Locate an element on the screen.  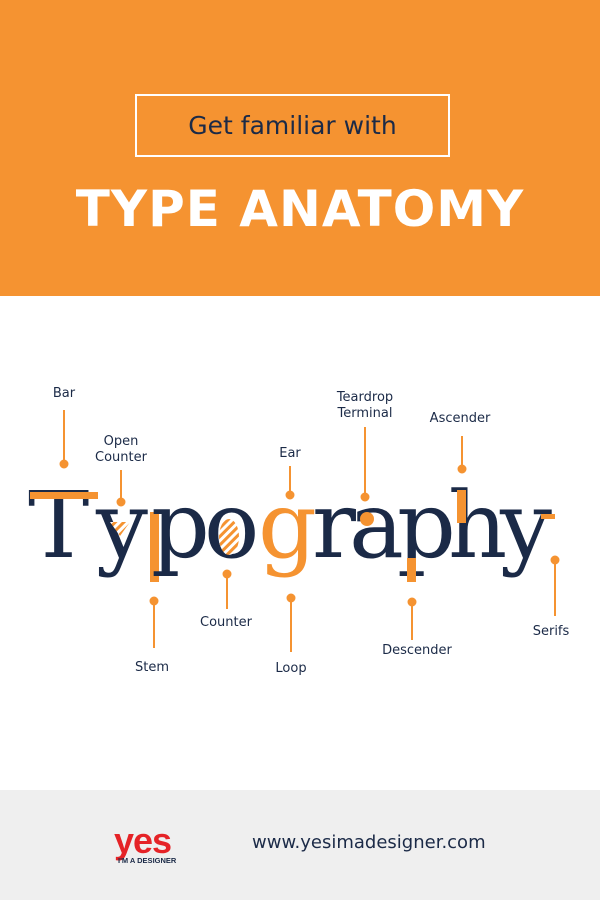
typography-word: T y p o g r a p h y is located at coordinates (291, 527).